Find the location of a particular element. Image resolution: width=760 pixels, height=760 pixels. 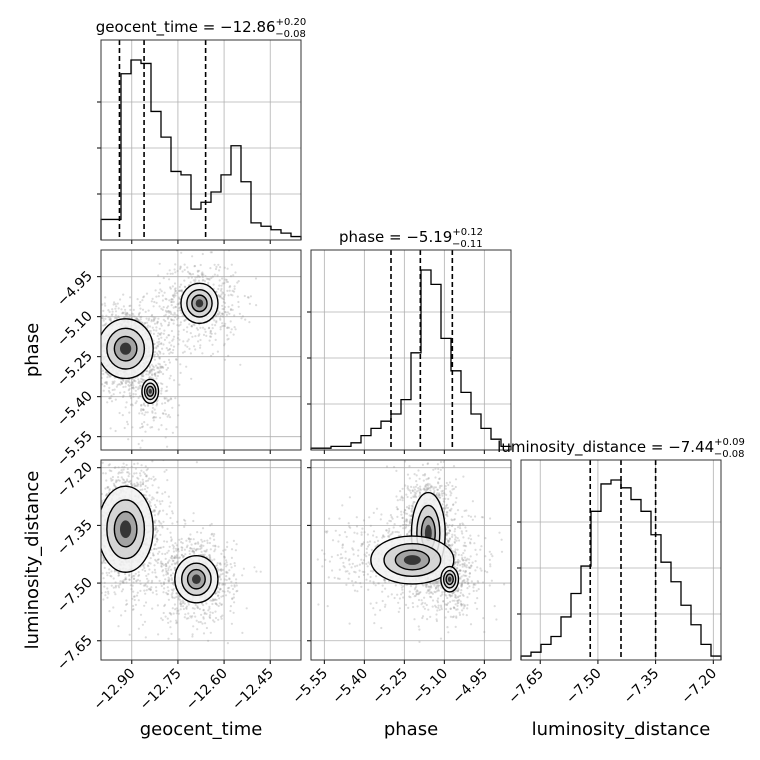

y-tick-label: −5.10 is located at coordinates (75, 329).